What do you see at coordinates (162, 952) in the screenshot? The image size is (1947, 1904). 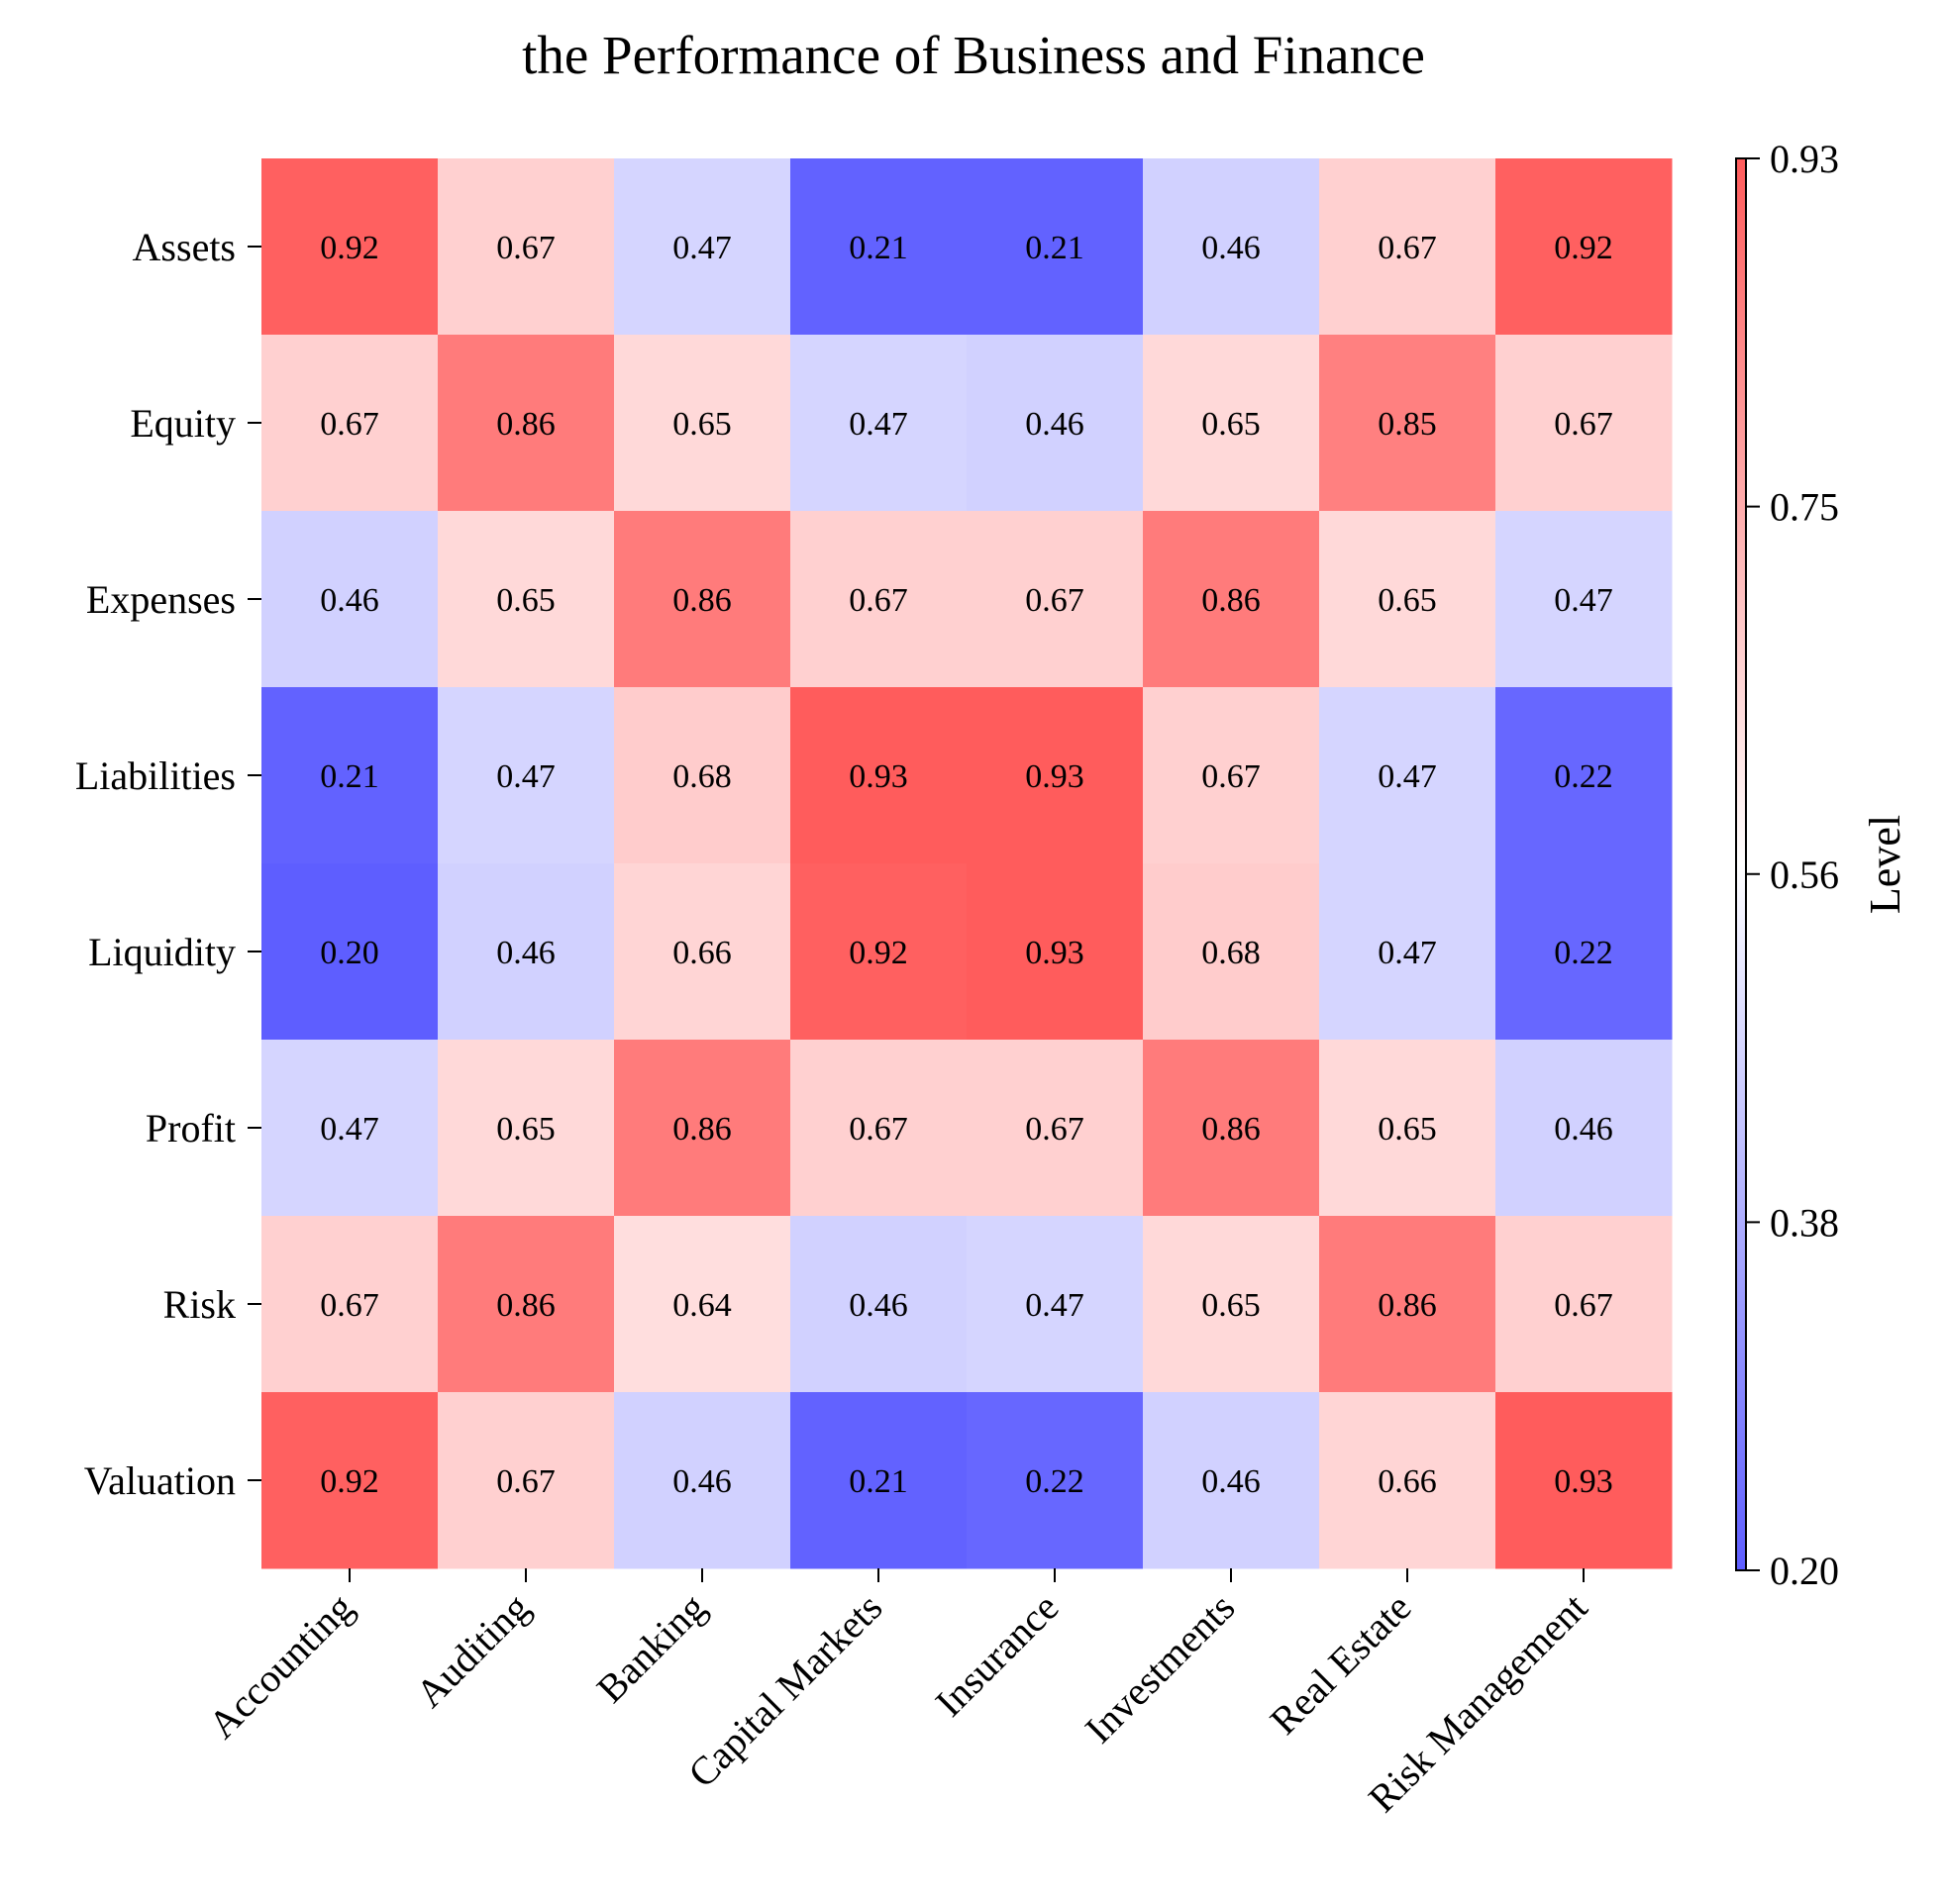 I see `y-tick-label: Liquidity` at bounding box center [162, 952].